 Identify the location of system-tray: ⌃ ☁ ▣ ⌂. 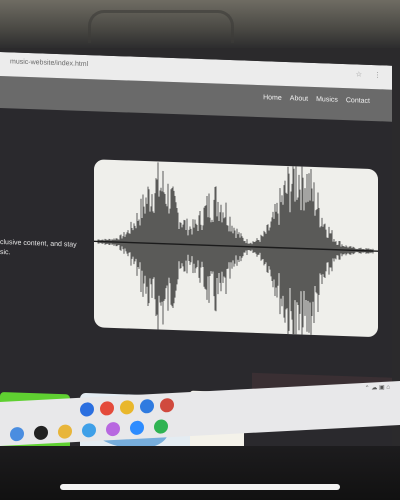
(377, 388).